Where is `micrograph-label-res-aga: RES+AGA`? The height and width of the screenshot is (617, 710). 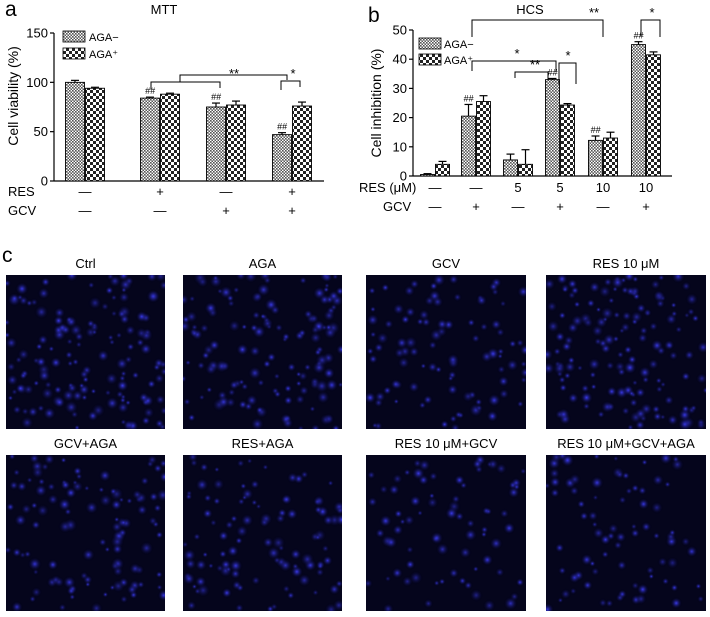 micrograph-label-res-aga: RES+AGA is located at coordinates (262, 443).